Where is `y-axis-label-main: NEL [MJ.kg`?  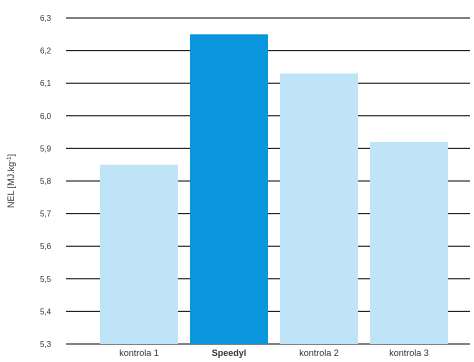
y-axis-label-main: NEL [MJ.kg is located at coordinates (11, 185).